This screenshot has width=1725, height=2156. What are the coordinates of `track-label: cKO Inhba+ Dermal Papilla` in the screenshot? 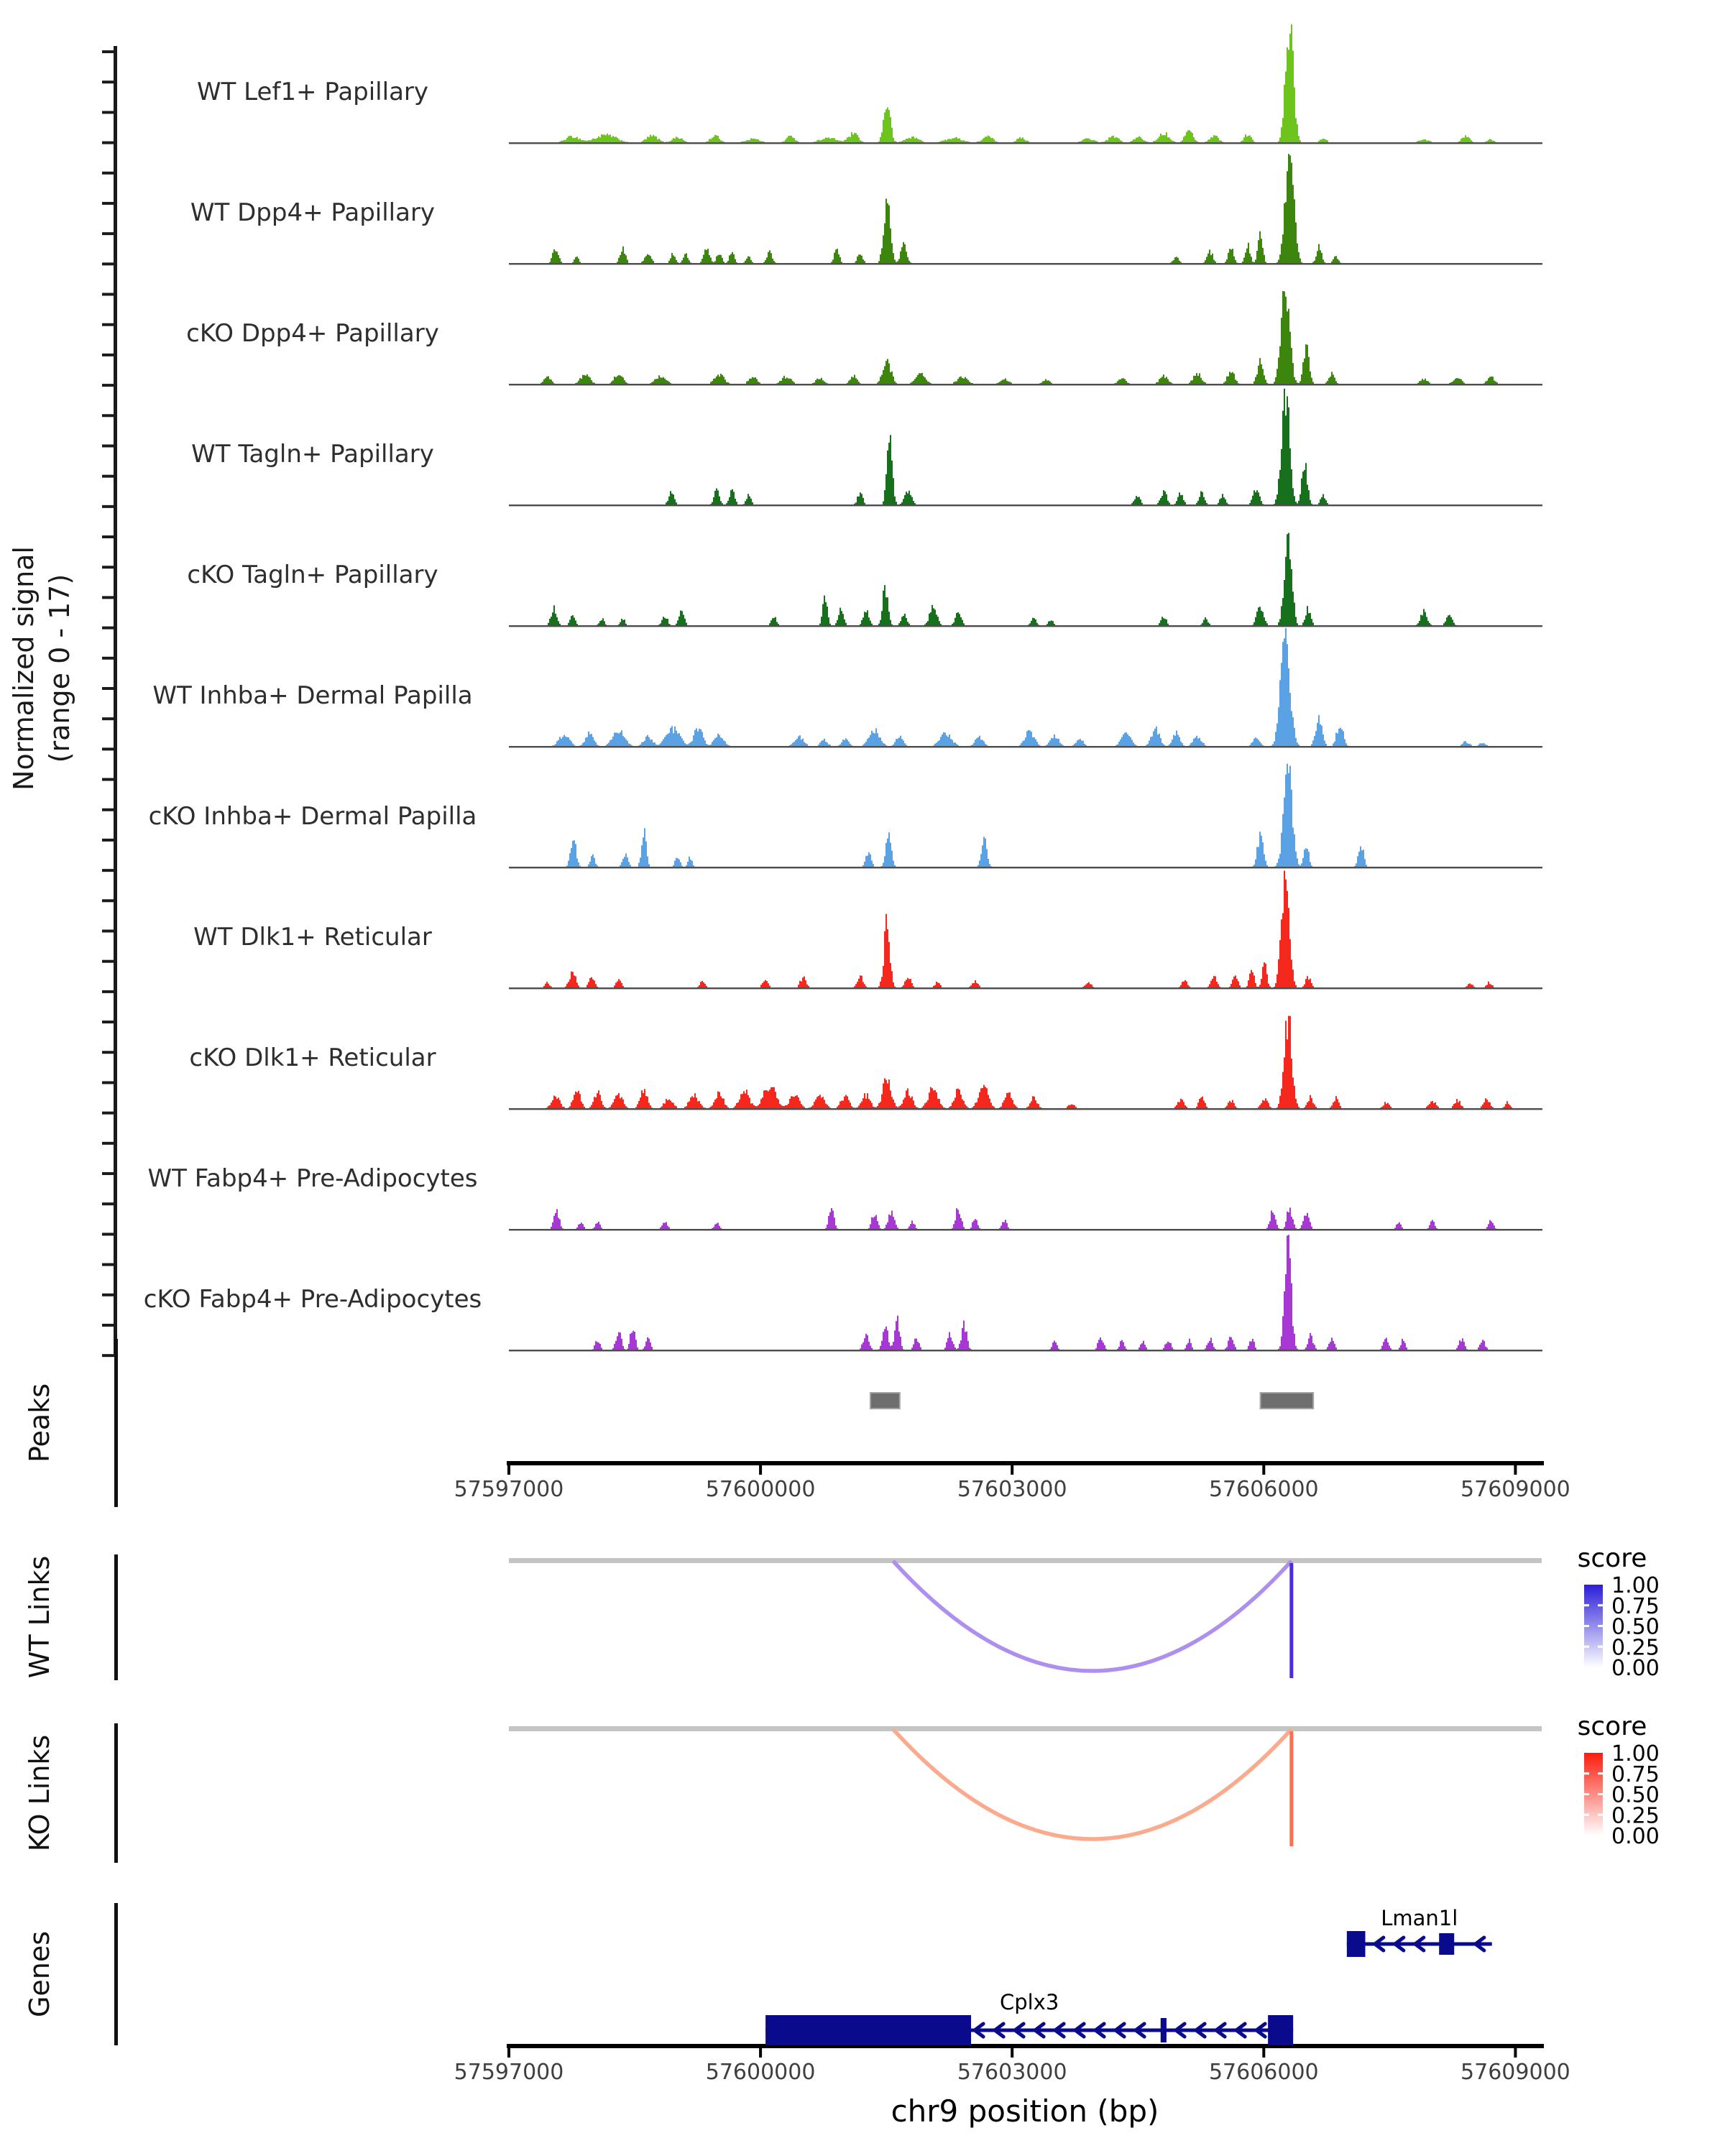 It's located at (313, 817).